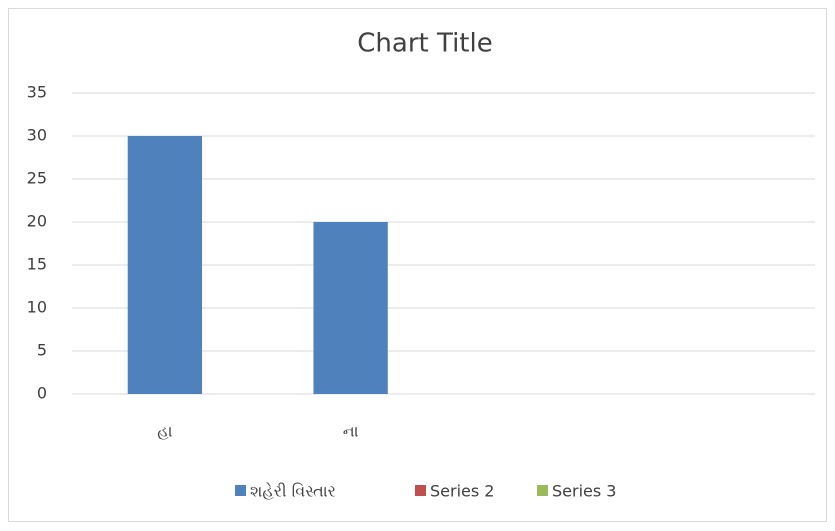 The image size is (835, 531). I want to click on legend-label: શહેરી વિસ્તાર, so click(293, 490).